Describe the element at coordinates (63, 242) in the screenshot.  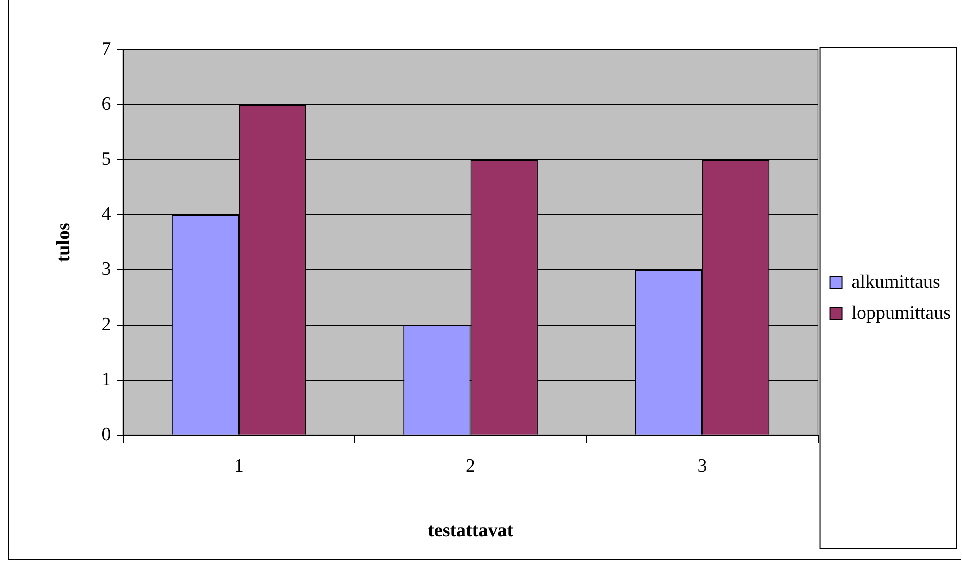
I see `y-axis-title: tulos` at that location.